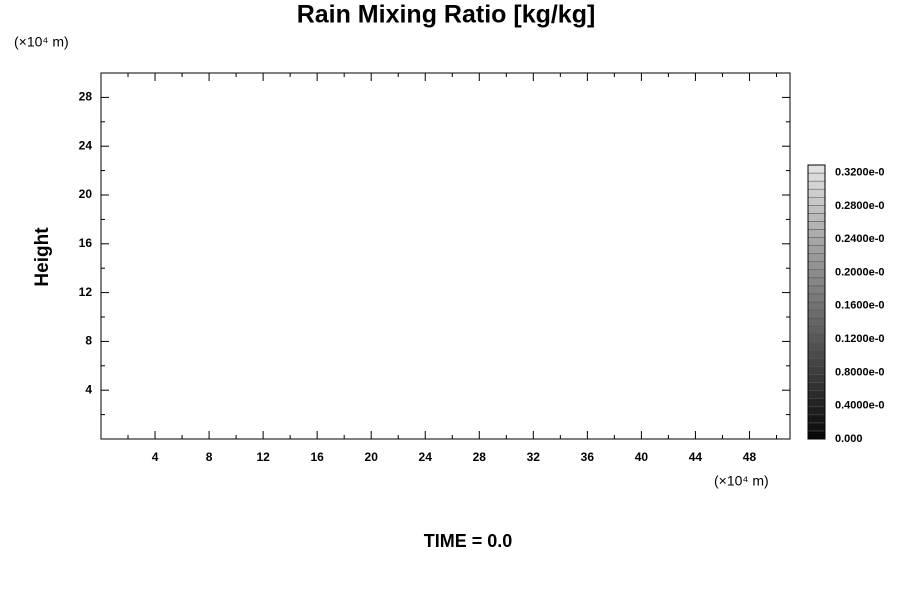 The image size is (900, 600). Describe the element at coordinates (86, 243) in the screenshot. I see `y-tick-label: 16` at that location.